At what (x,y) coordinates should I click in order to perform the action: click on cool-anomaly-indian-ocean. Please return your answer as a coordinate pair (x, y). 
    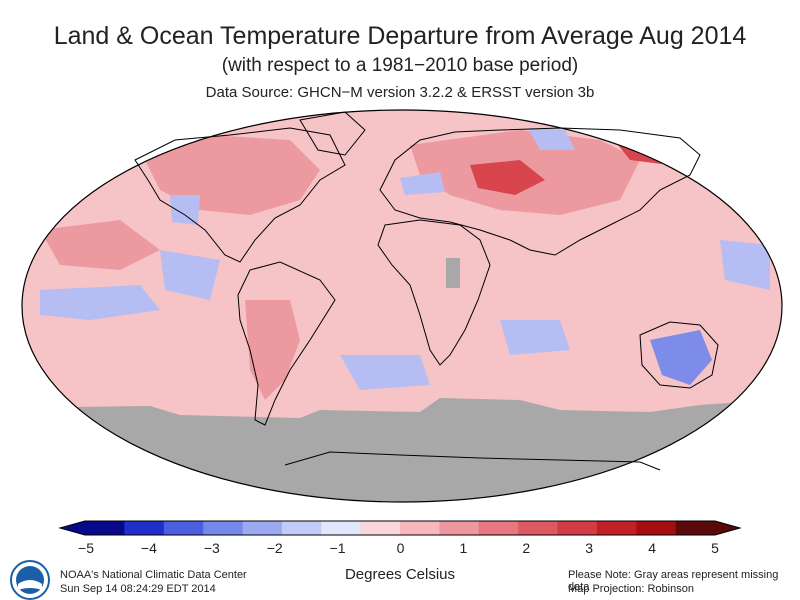
    Looking at the image, I should click on (385, 372).